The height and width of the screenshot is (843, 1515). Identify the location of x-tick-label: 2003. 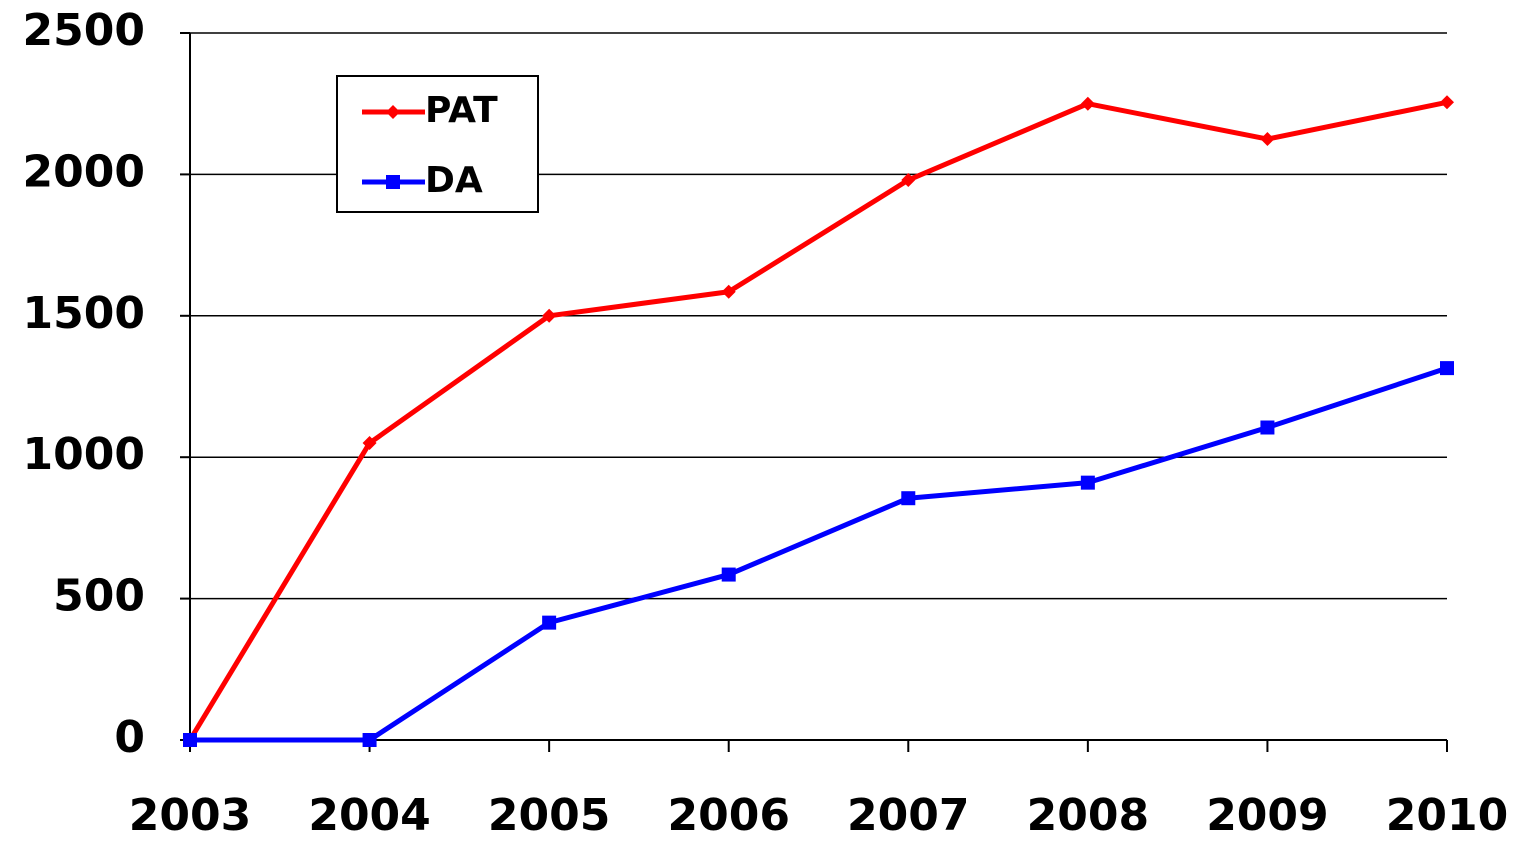
(190, 815).